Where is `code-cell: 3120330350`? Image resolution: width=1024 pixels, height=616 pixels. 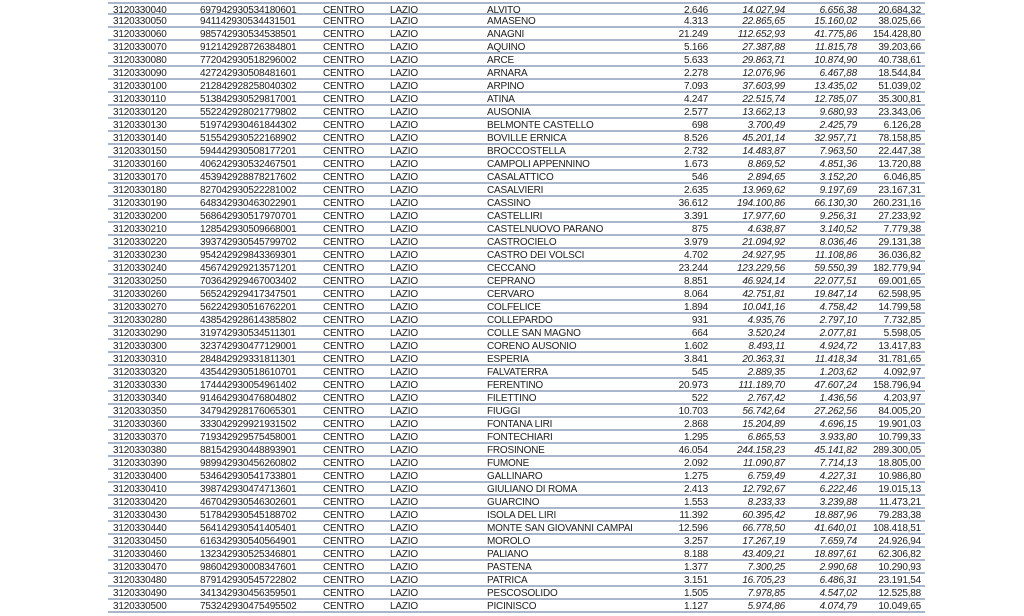
code-cell: 3120330350 is located at coordinates (140, 411).